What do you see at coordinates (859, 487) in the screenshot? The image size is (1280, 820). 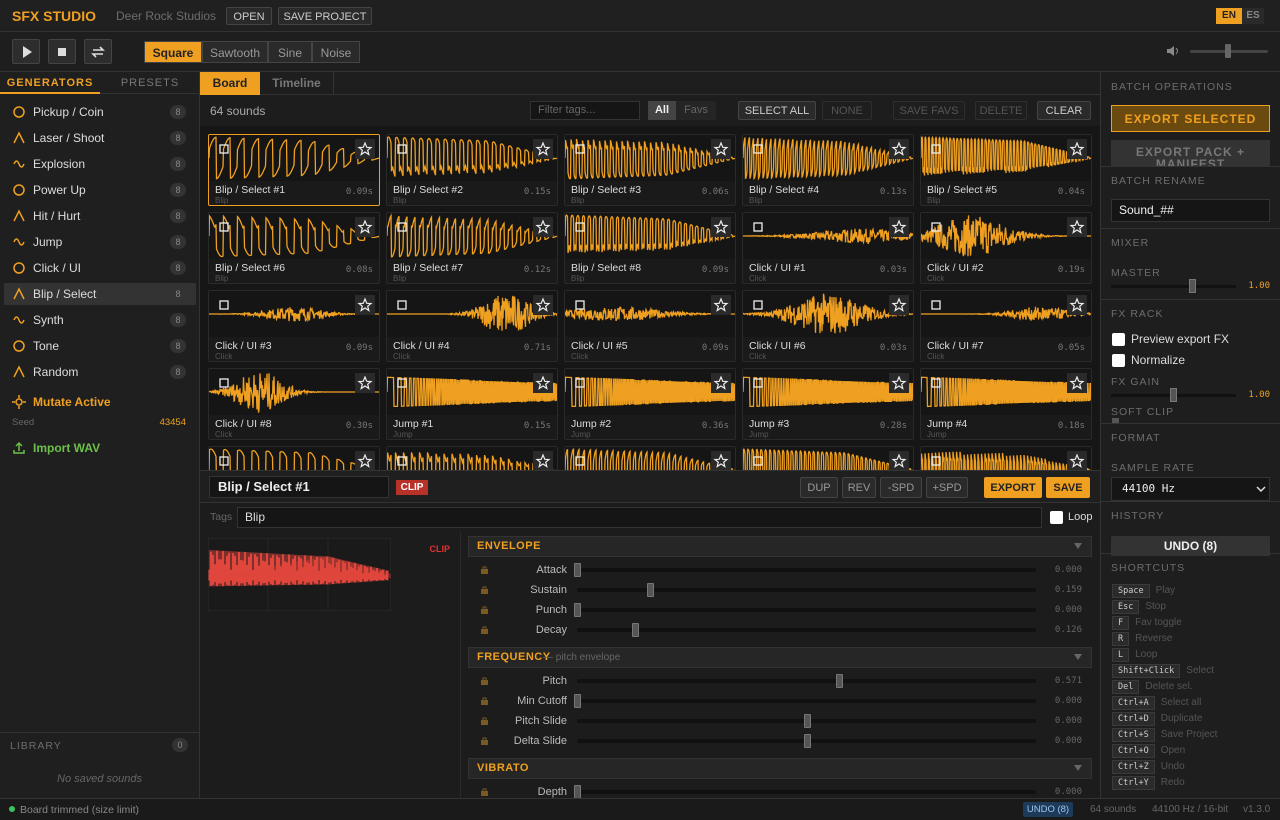 I see `editor-button: REV` at bounding box center [859, 487].